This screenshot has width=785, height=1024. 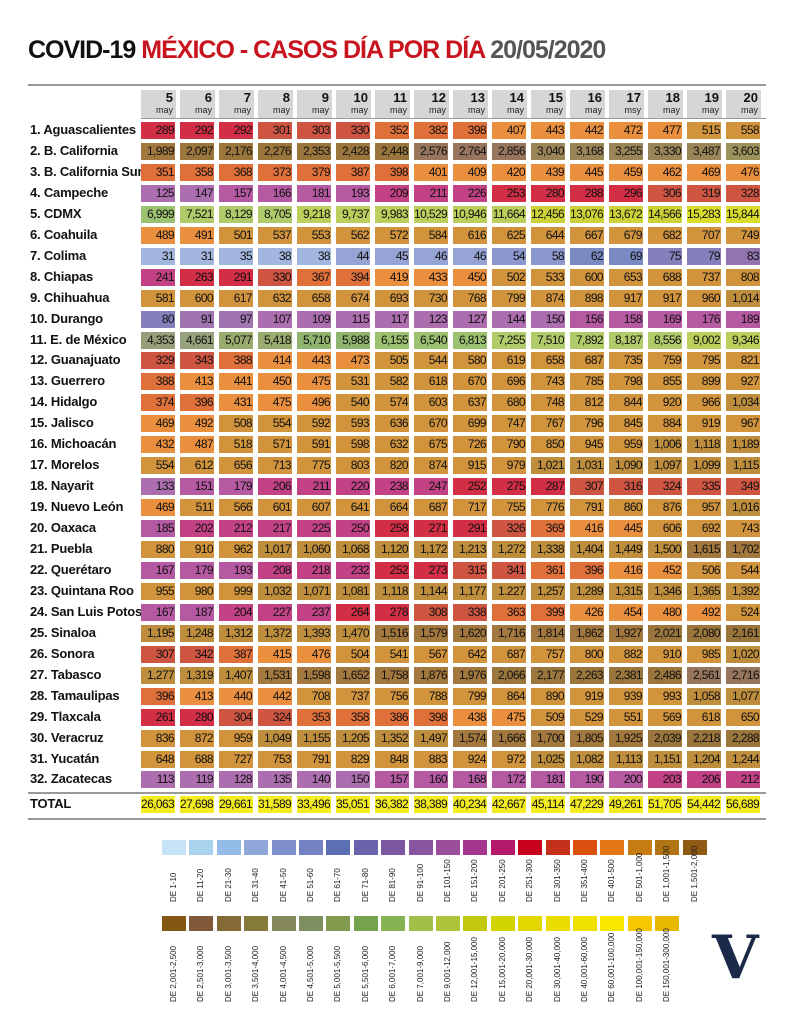 What do you see at coordinates (158, 424) in the screenshot?
I see `case-cell: 469` at bounding box center [158, 424].